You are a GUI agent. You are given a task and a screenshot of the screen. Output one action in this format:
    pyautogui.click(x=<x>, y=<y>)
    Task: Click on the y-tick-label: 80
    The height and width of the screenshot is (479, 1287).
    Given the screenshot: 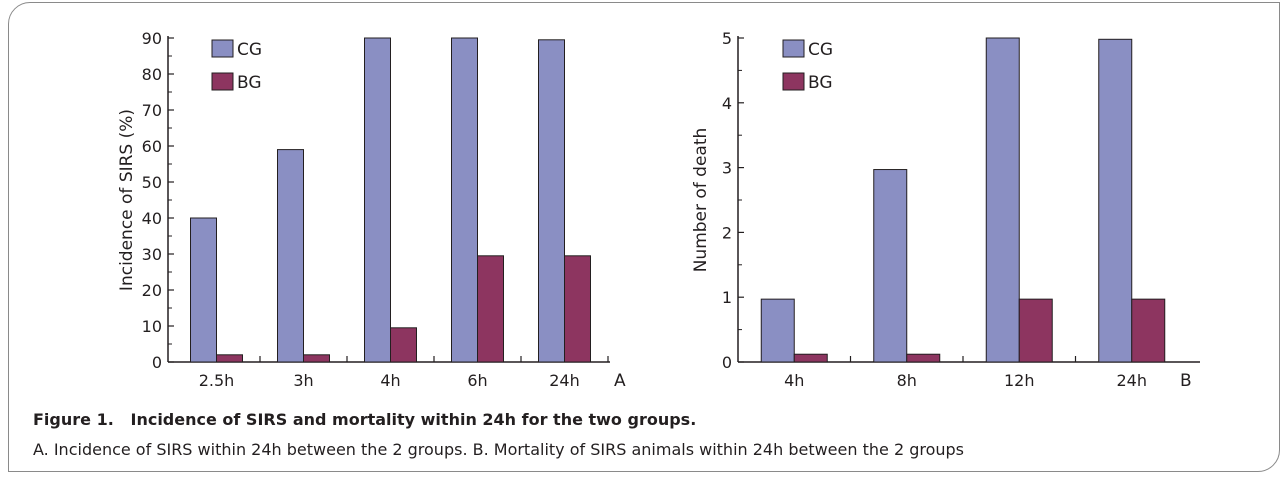 What is the action you would take?
    pyautogui.click(x=152, y=74)
    